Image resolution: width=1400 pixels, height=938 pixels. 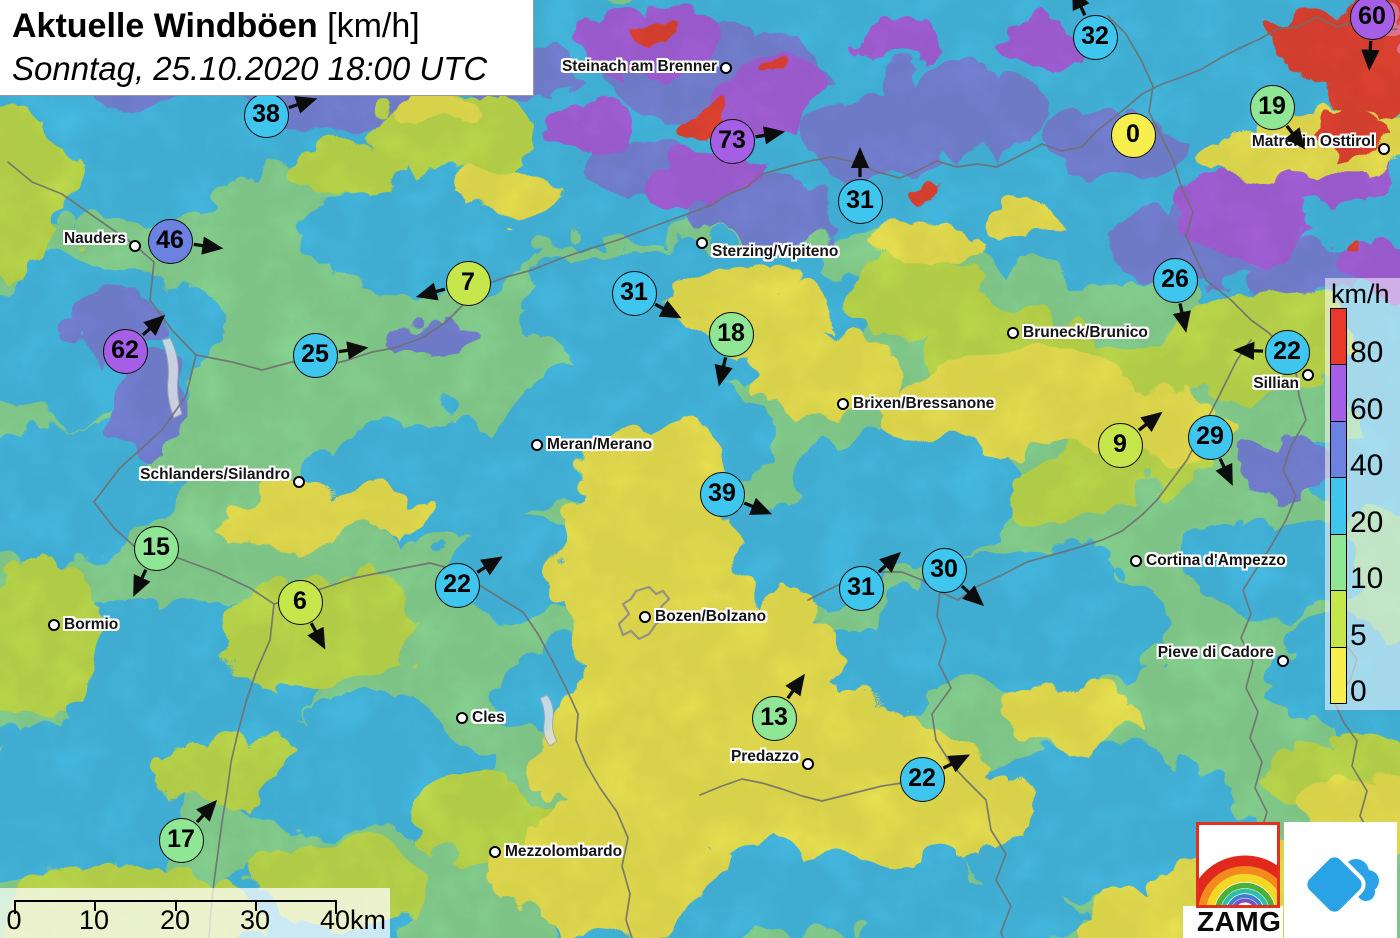 What do you see at coordinates (711, 616) in the screenshot?
I see `place-label: Bozen/Bolzano` at bounding box center [711, 616].